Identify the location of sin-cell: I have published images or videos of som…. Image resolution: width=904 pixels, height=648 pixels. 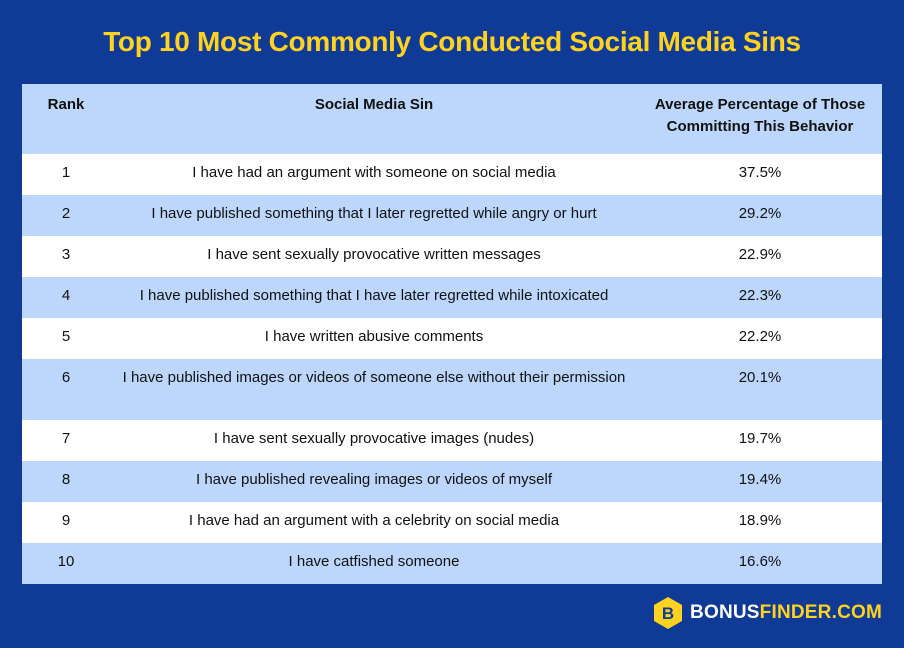
(374, 389).